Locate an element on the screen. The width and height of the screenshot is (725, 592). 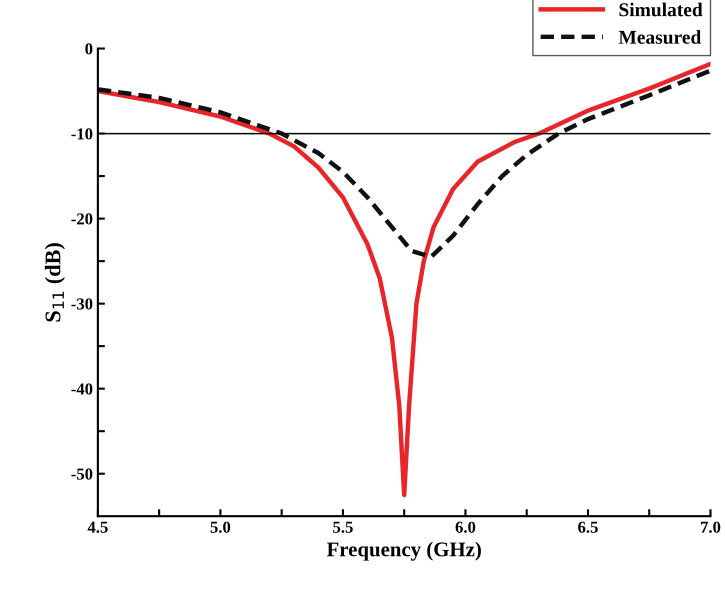
x-tick-label: 6.0 is located at coordinates (466, 527).